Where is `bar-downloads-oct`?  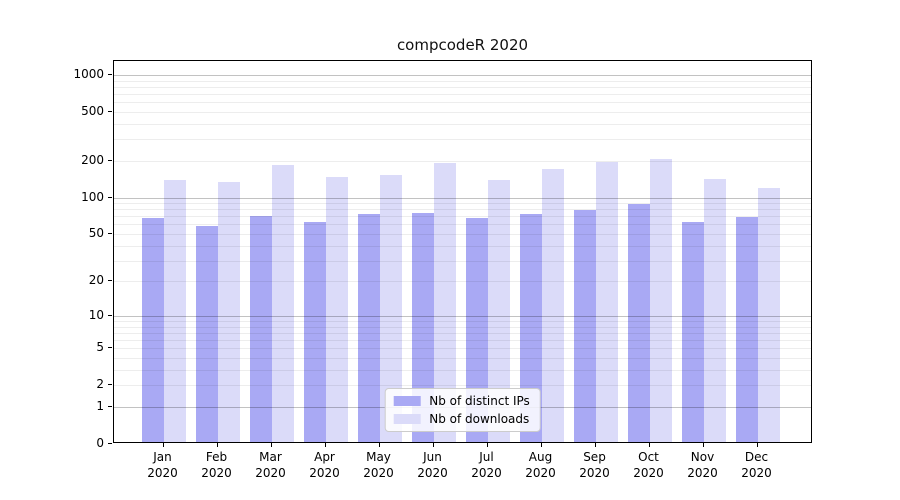
bar-downloads-oct is located at coordinates (660, 300).